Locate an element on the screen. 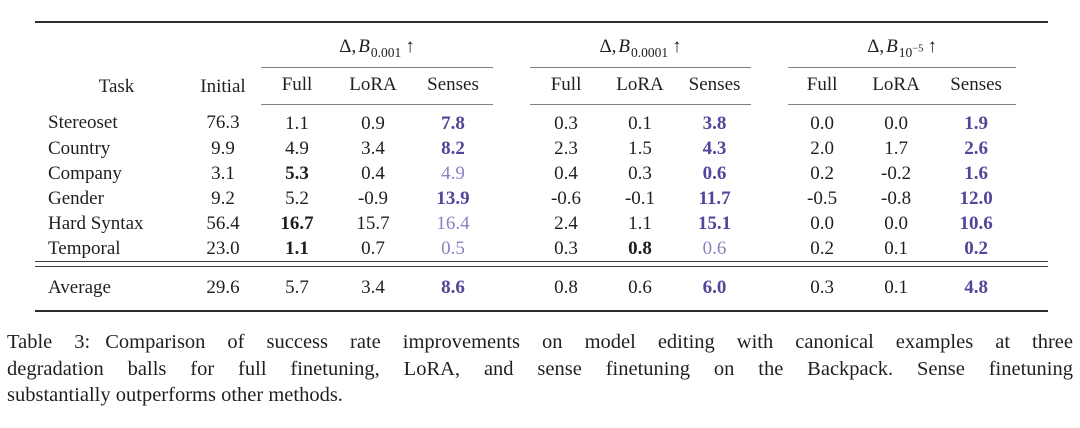  table-cell: 2.4 is located at coordinates (566, 223).